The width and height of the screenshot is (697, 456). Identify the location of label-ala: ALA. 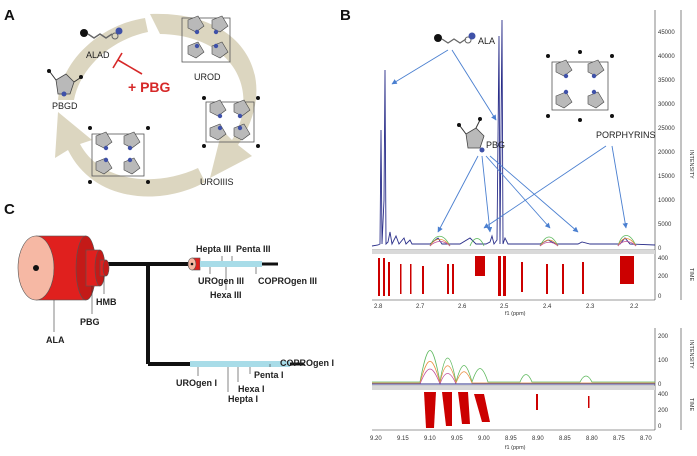
(55, 340).